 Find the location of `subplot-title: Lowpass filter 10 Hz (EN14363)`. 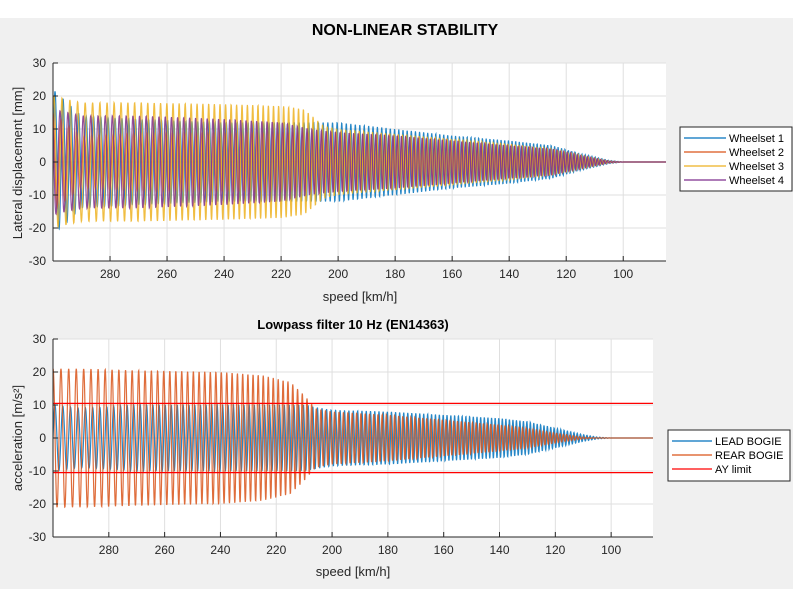

subplot-title: Lowpass filter 10 Hz (EN14363) is located at coordinates (352, 324).